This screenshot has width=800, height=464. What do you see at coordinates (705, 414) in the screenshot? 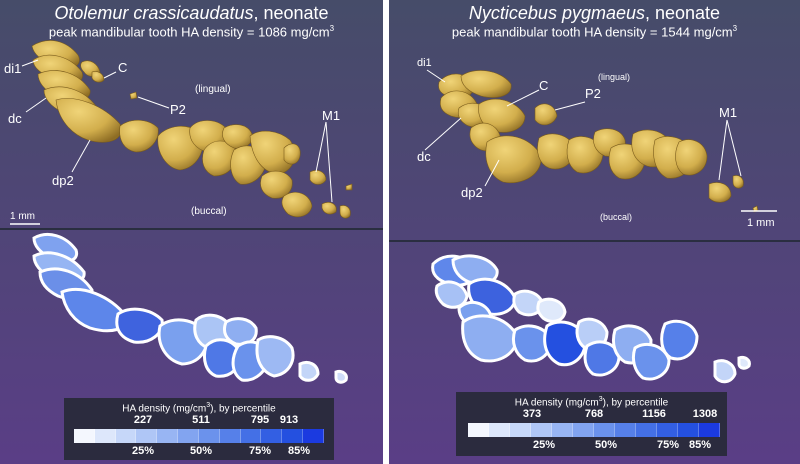
I see `legend-value: 1308` at bounding box center [705, 414].